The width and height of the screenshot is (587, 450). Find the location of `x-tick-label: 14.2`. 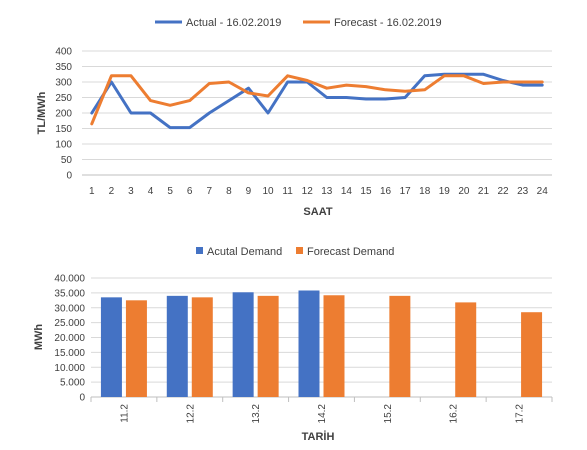

x-tick-label: 14.2 is located at coordinates (322, 414).